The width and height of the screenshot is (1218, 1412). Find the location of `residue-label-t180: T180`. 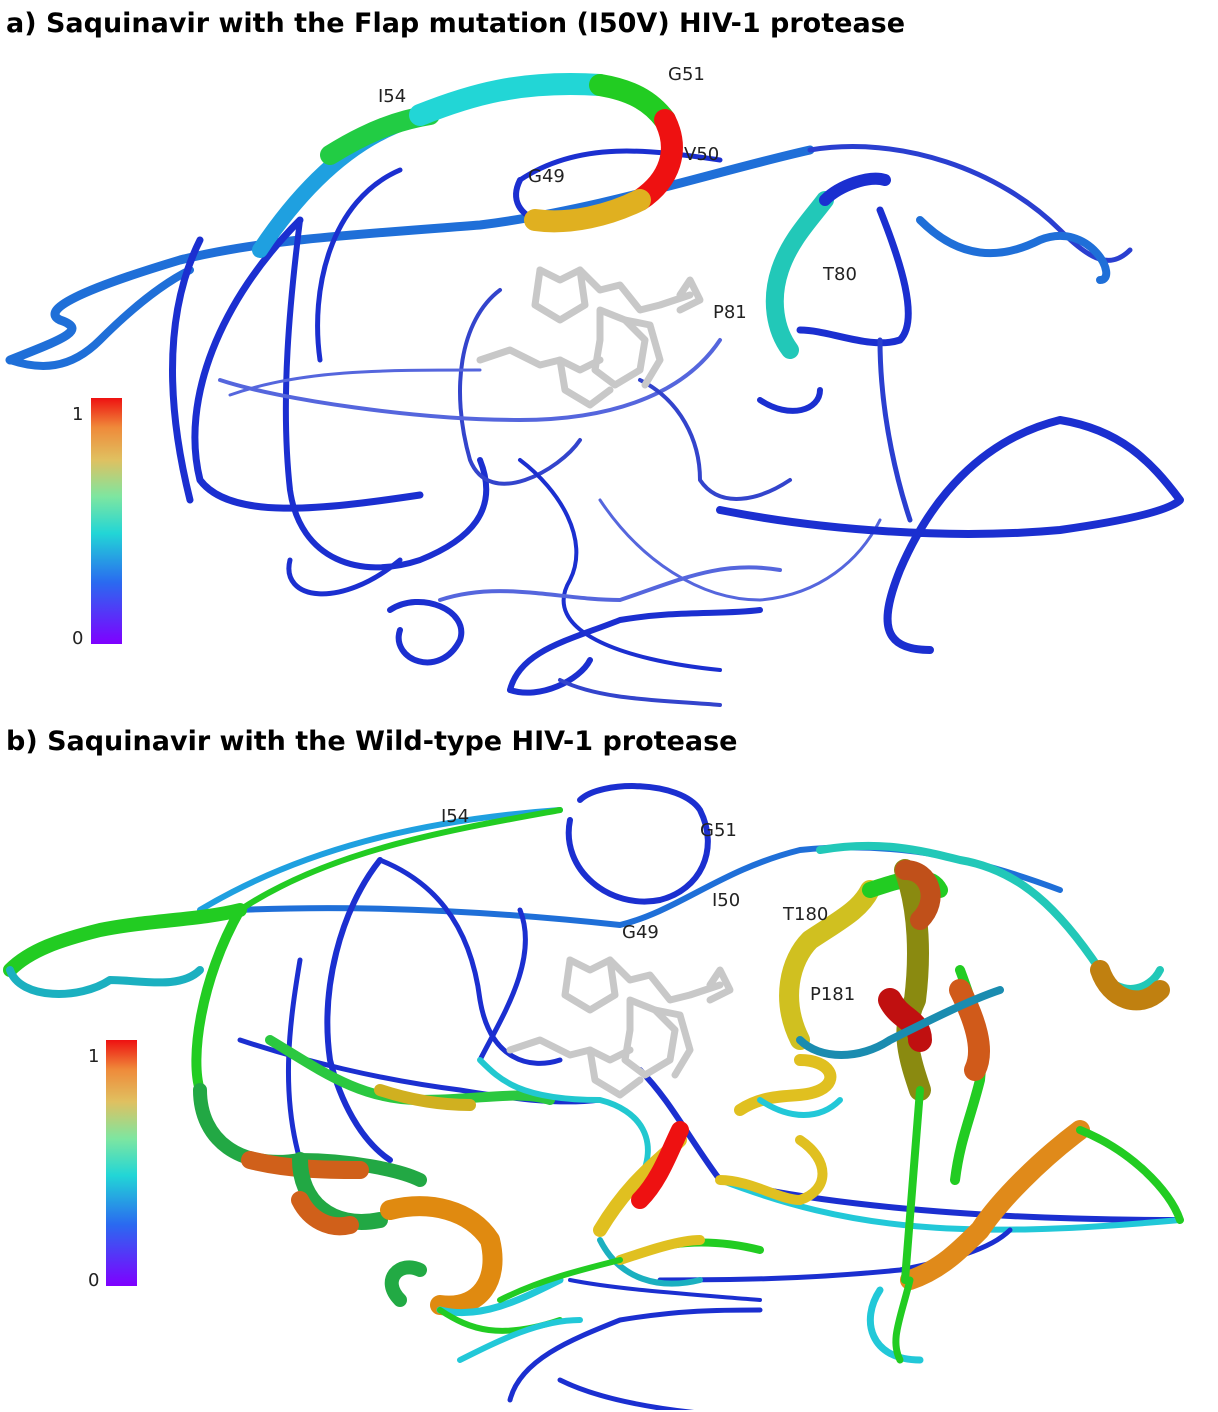

residue-label-t180: T180 is located at coordinates (805, 914).